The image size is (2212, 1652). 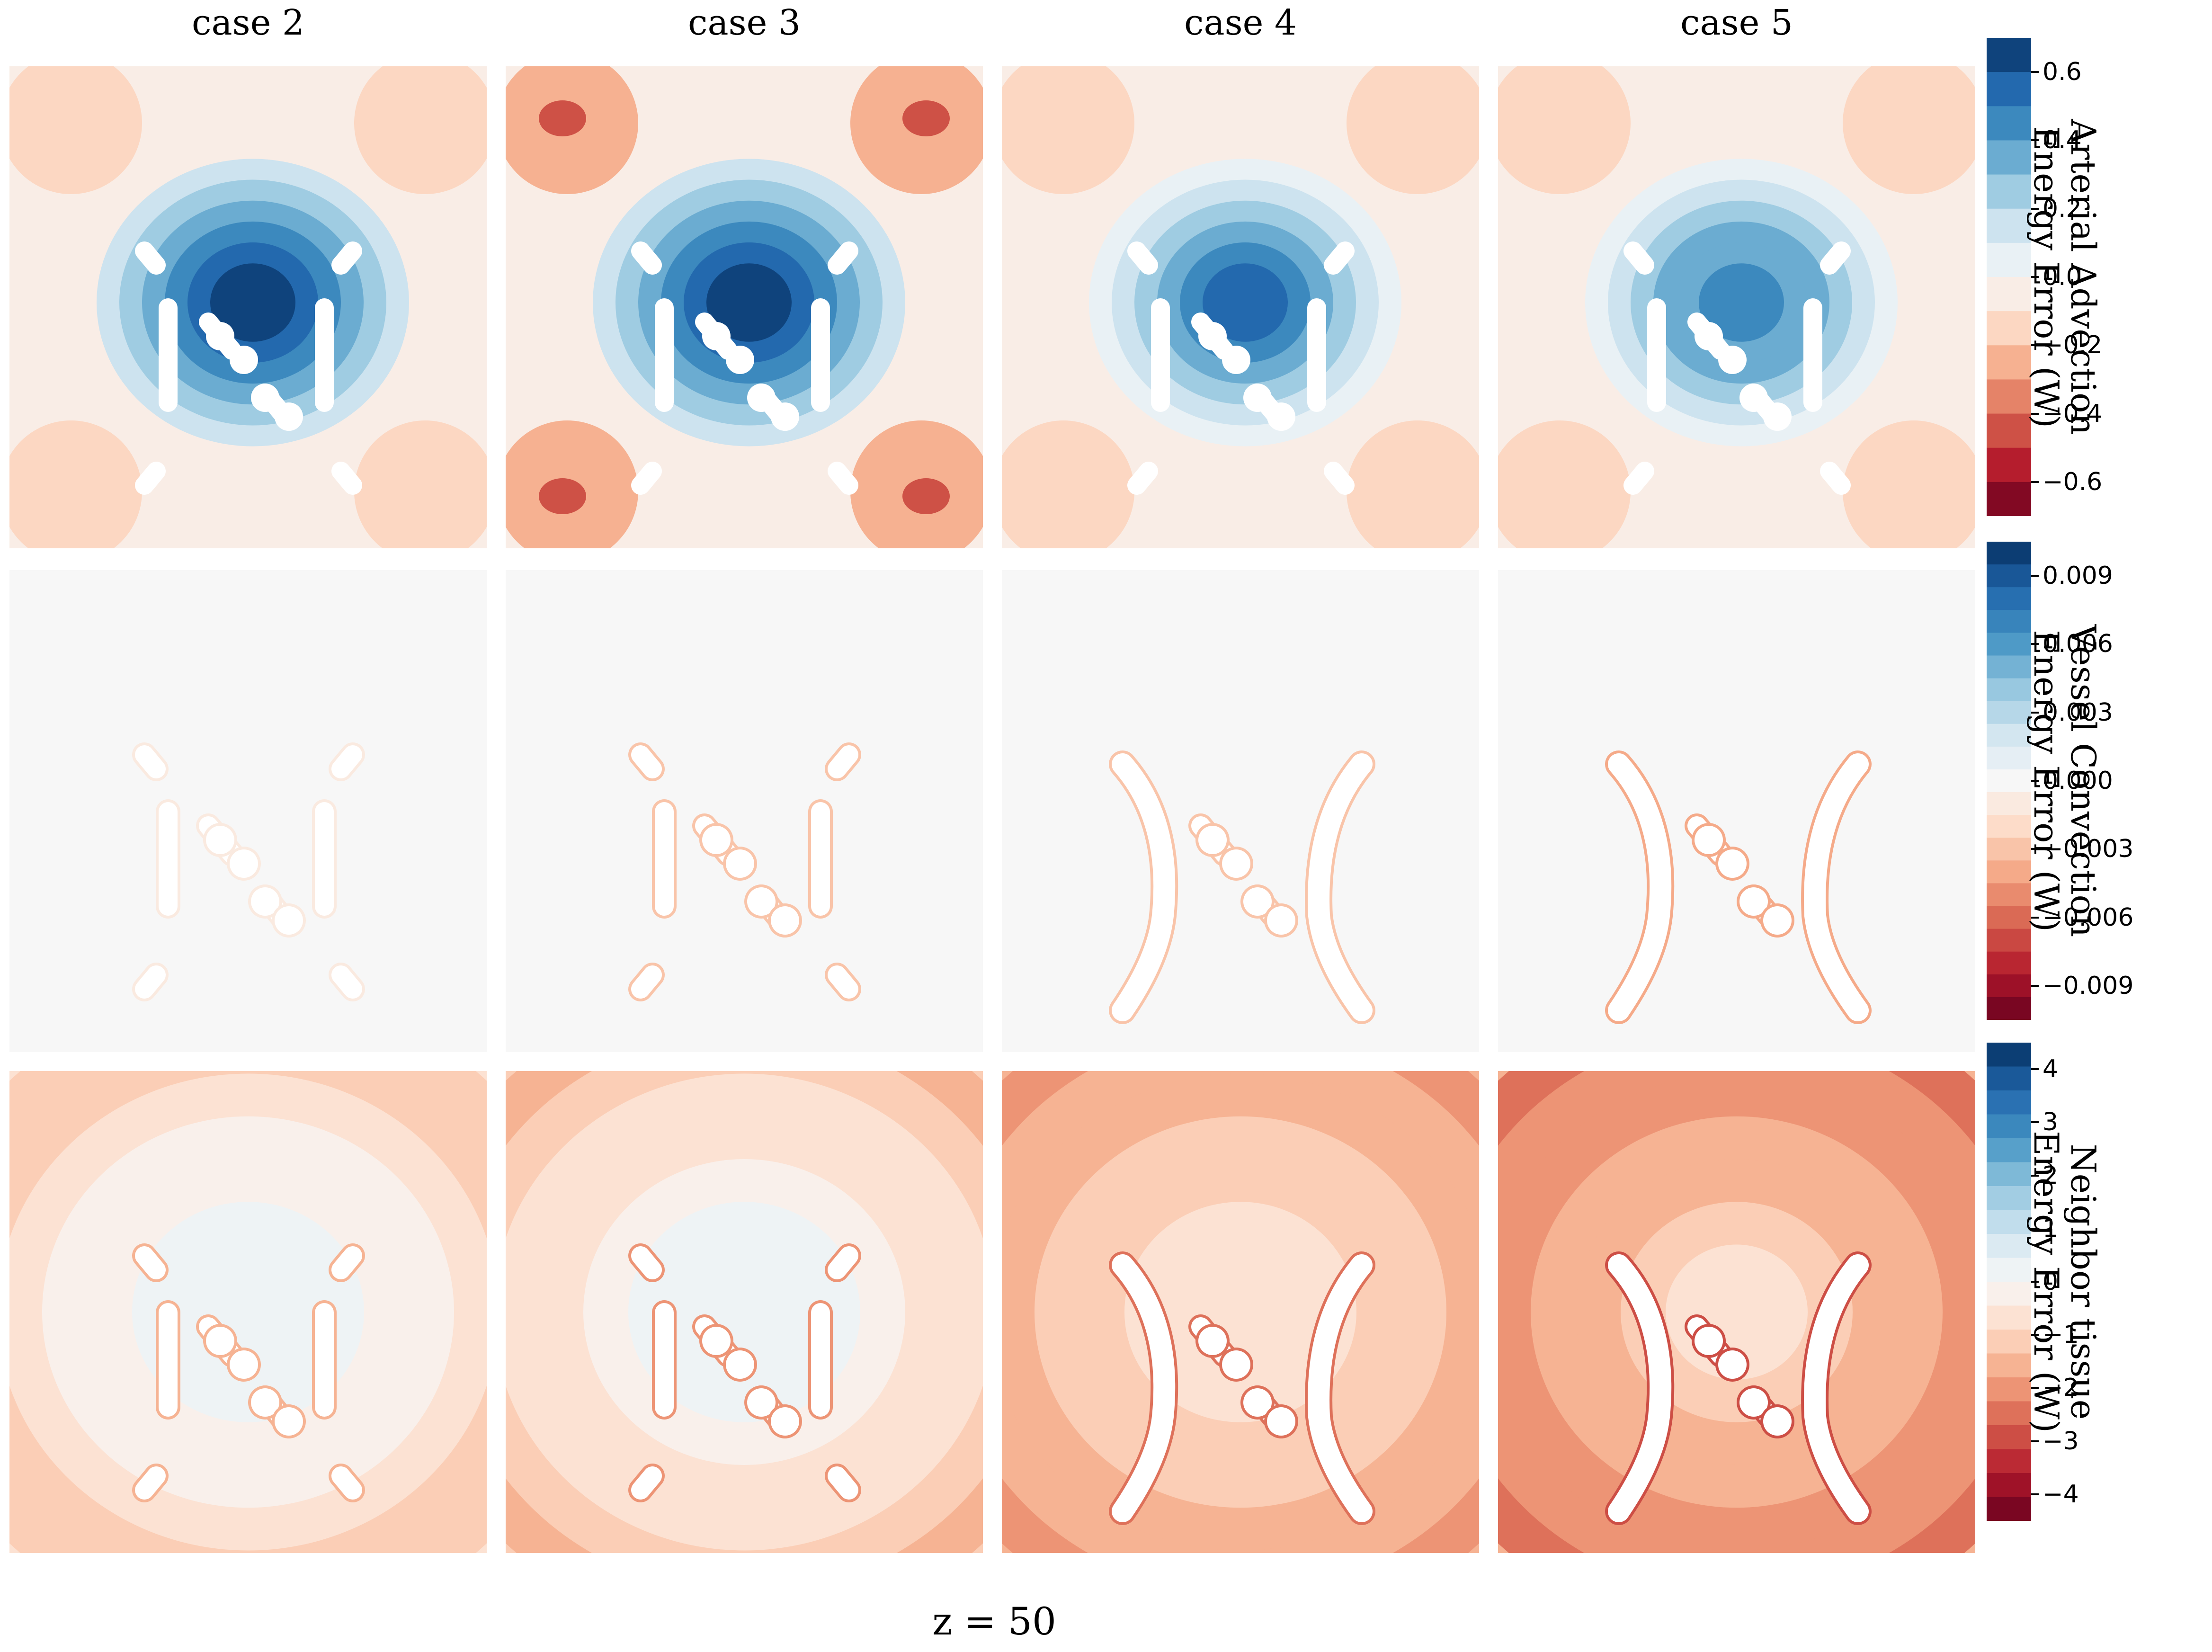 I want to click on colorbar-tick-label: −4, so click(x=2061, y=1494).